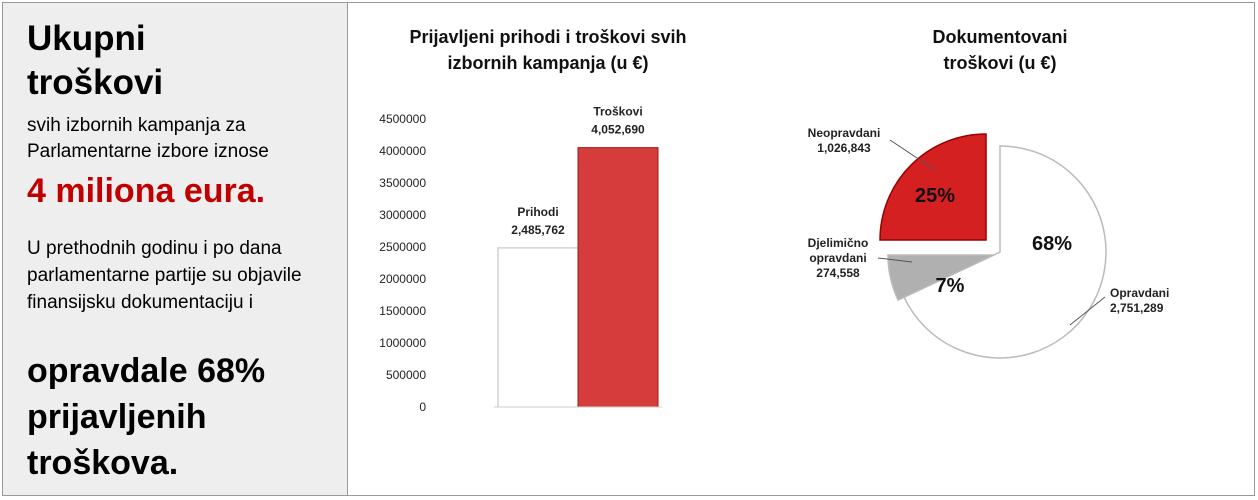 This screenshot has height=500, width=1258. Describe the element at coordinates (406, 375) in the screenshot. I see `y-tick-label: 500000` at that location.